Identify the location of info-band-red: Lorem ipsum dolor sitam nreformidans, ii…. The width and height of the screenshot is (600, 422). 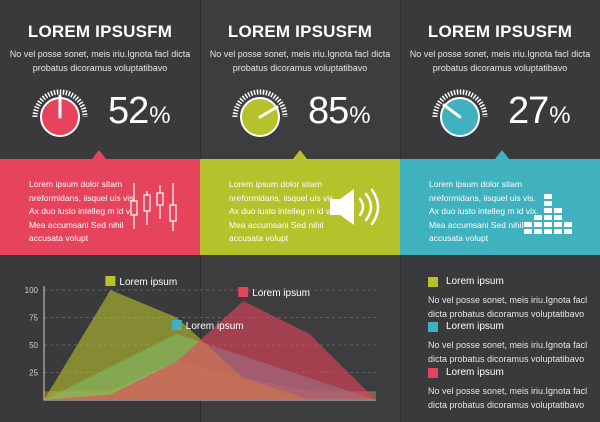
(100, 202).